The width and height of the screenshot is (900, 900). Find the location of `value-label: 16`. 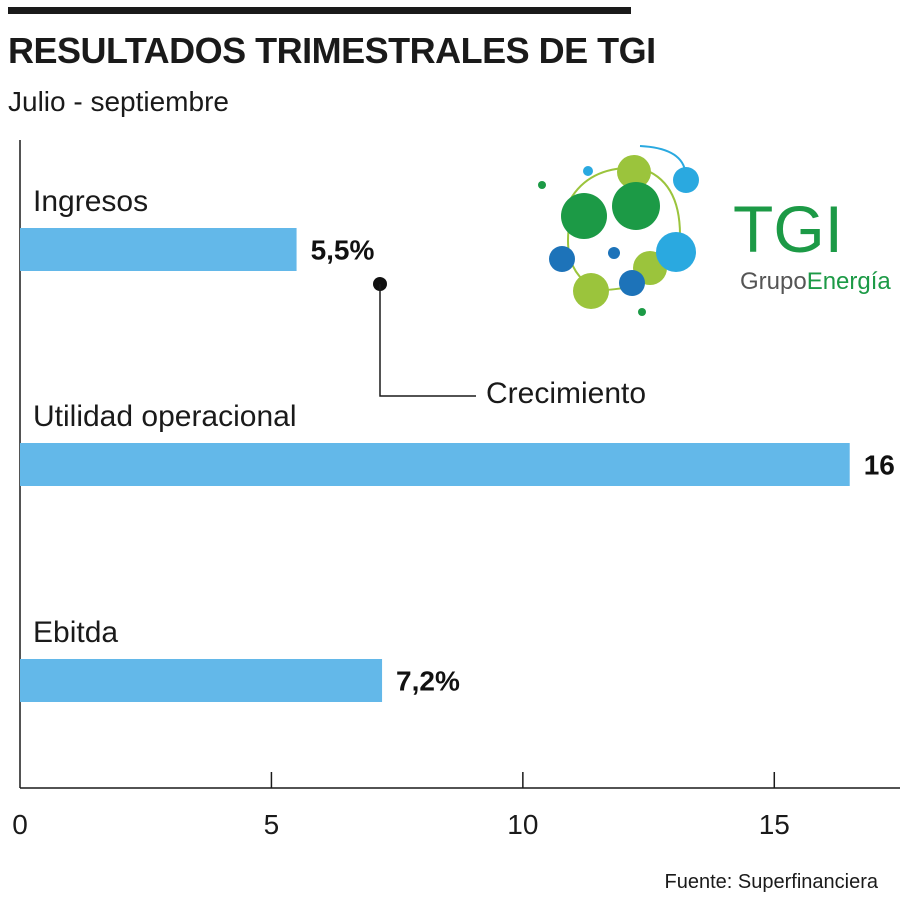

value-label: 16 is located at coordinates (879, 465).